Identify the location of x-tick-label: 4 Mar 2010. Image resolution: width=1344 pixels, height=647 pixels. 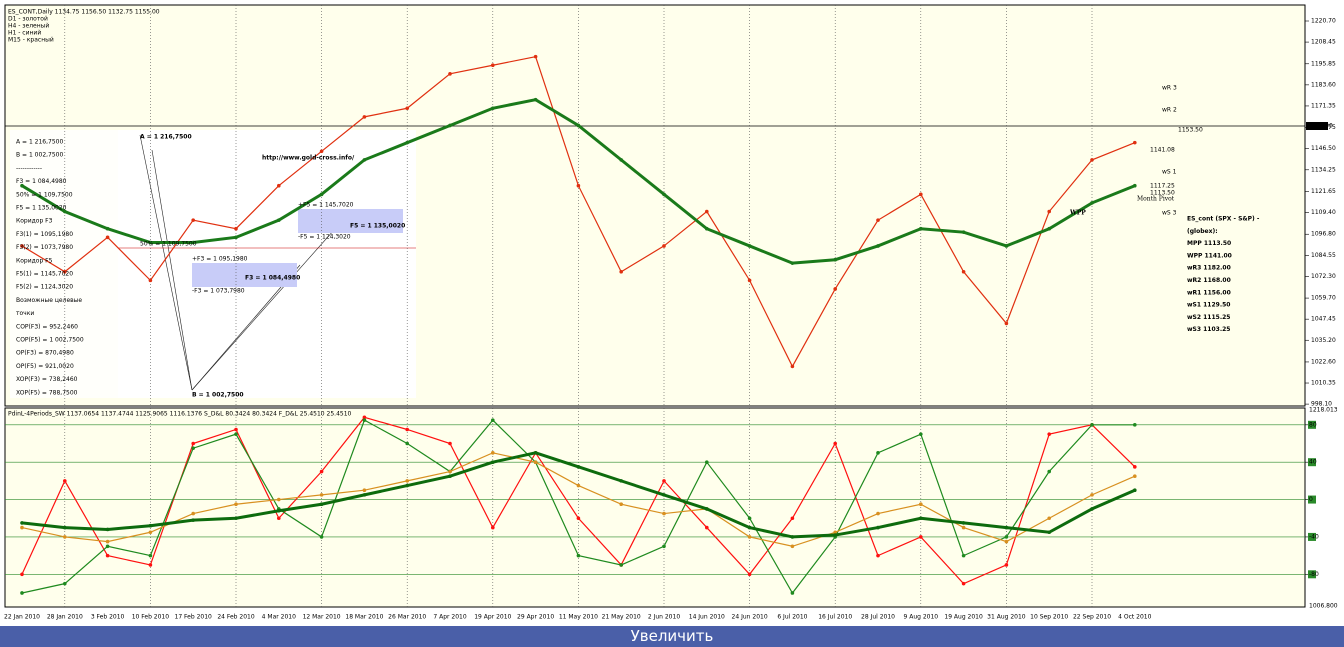
(279, 617).